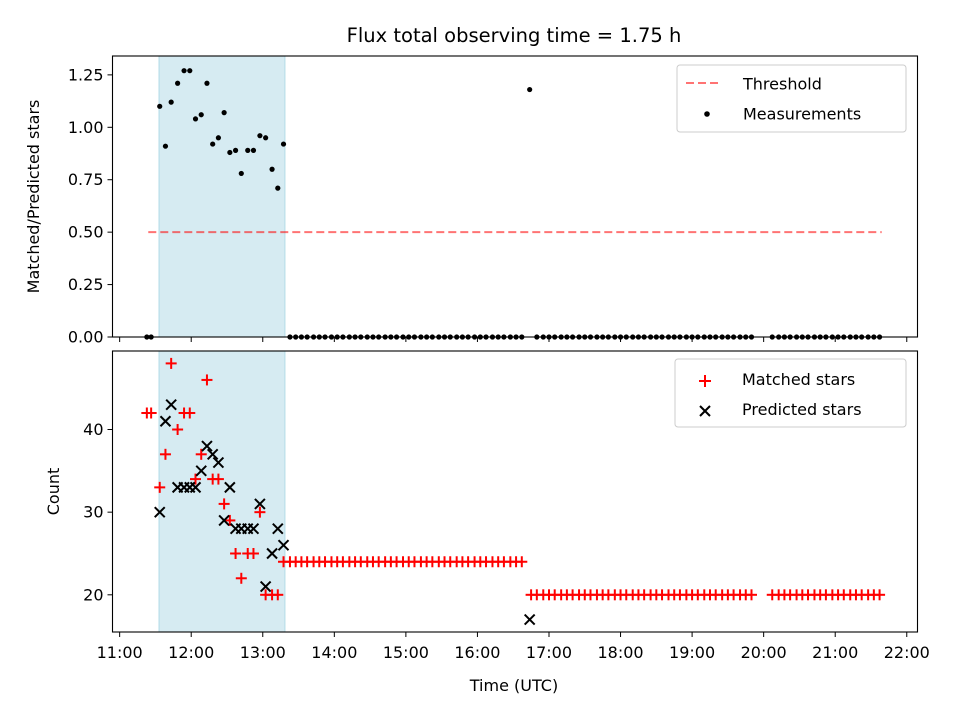  What do you see at coordinates (513, 685) in the screenshot?
I see `x-axis-label: Time (UTC)` at bounding box center [513, 685].